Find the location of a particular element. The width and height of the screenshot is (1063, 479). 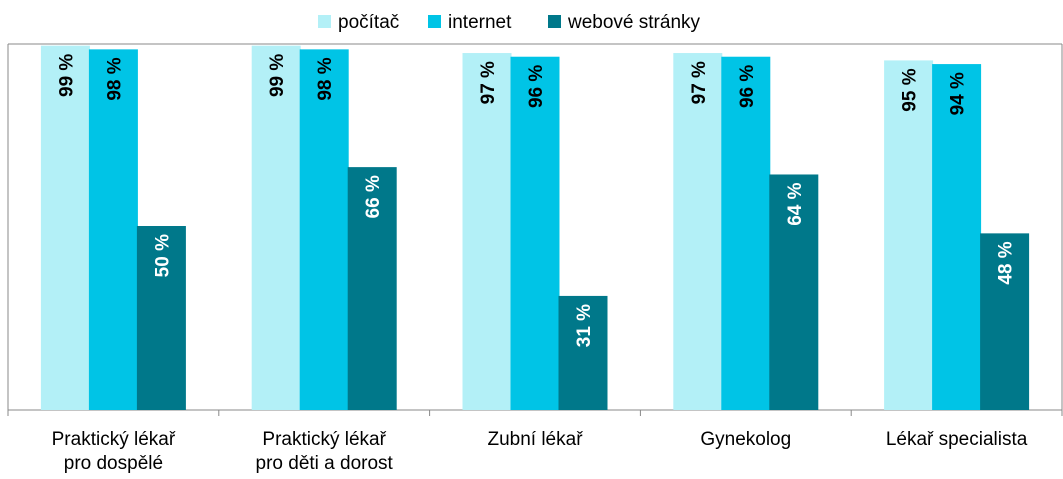

value-label: 64 % is located at coordinates (795, 203).